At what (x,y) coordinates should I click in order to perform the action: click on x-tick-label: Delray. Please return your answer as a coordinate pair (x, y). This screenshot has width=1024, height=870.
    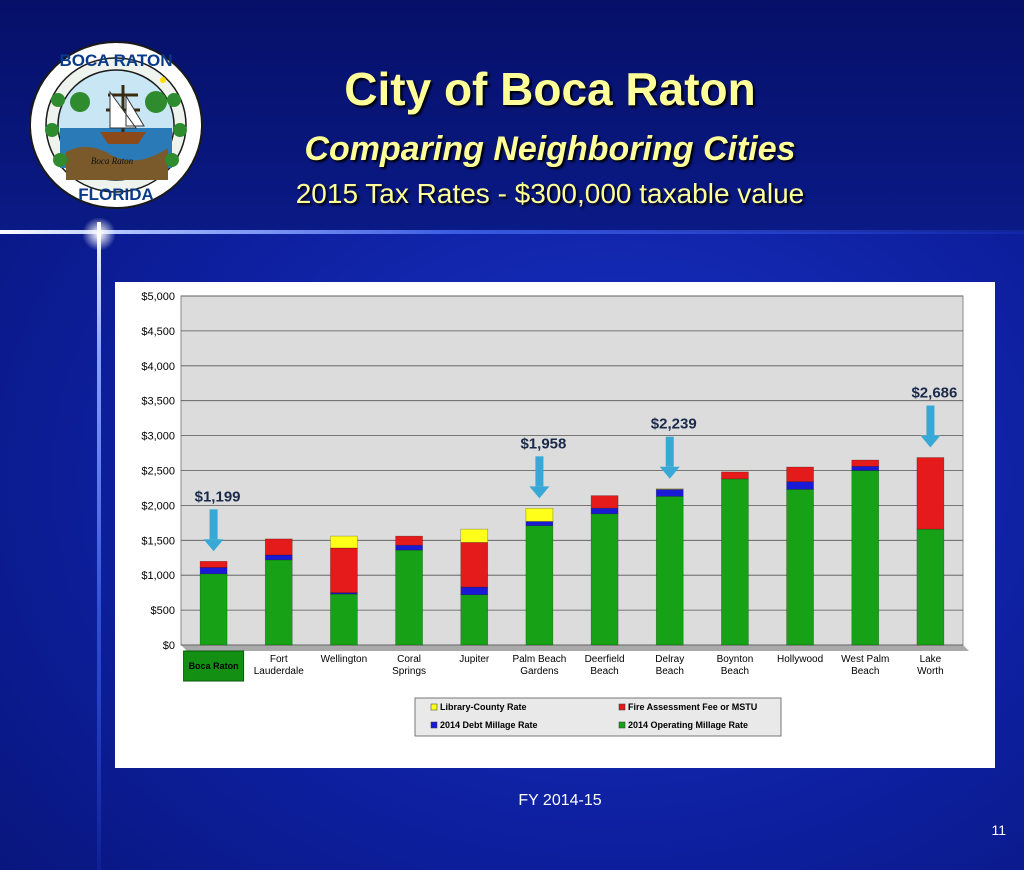
    Looking at the image, I should click on (669, 659).